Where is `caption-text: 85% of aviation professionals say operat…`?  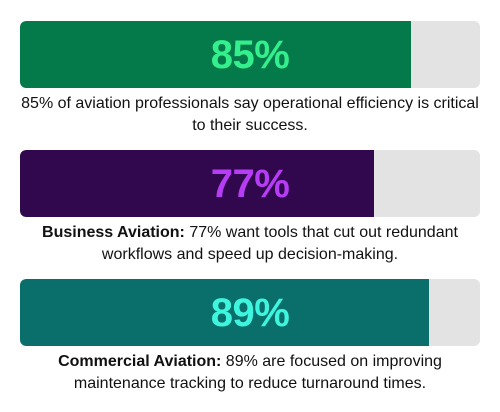
caption-text: 85% of aviation professionals say operat… is located at coordinates (250, 114).